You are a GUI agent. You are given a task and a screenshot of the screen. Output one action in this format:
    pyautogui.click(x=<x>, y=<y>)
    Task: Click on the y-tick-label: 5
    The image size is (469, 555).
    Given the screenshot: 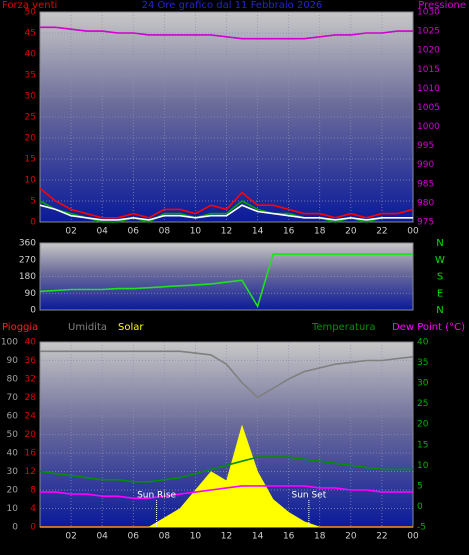 What is the action you would take?
    pyautogui.click(x=33, y=202)
    